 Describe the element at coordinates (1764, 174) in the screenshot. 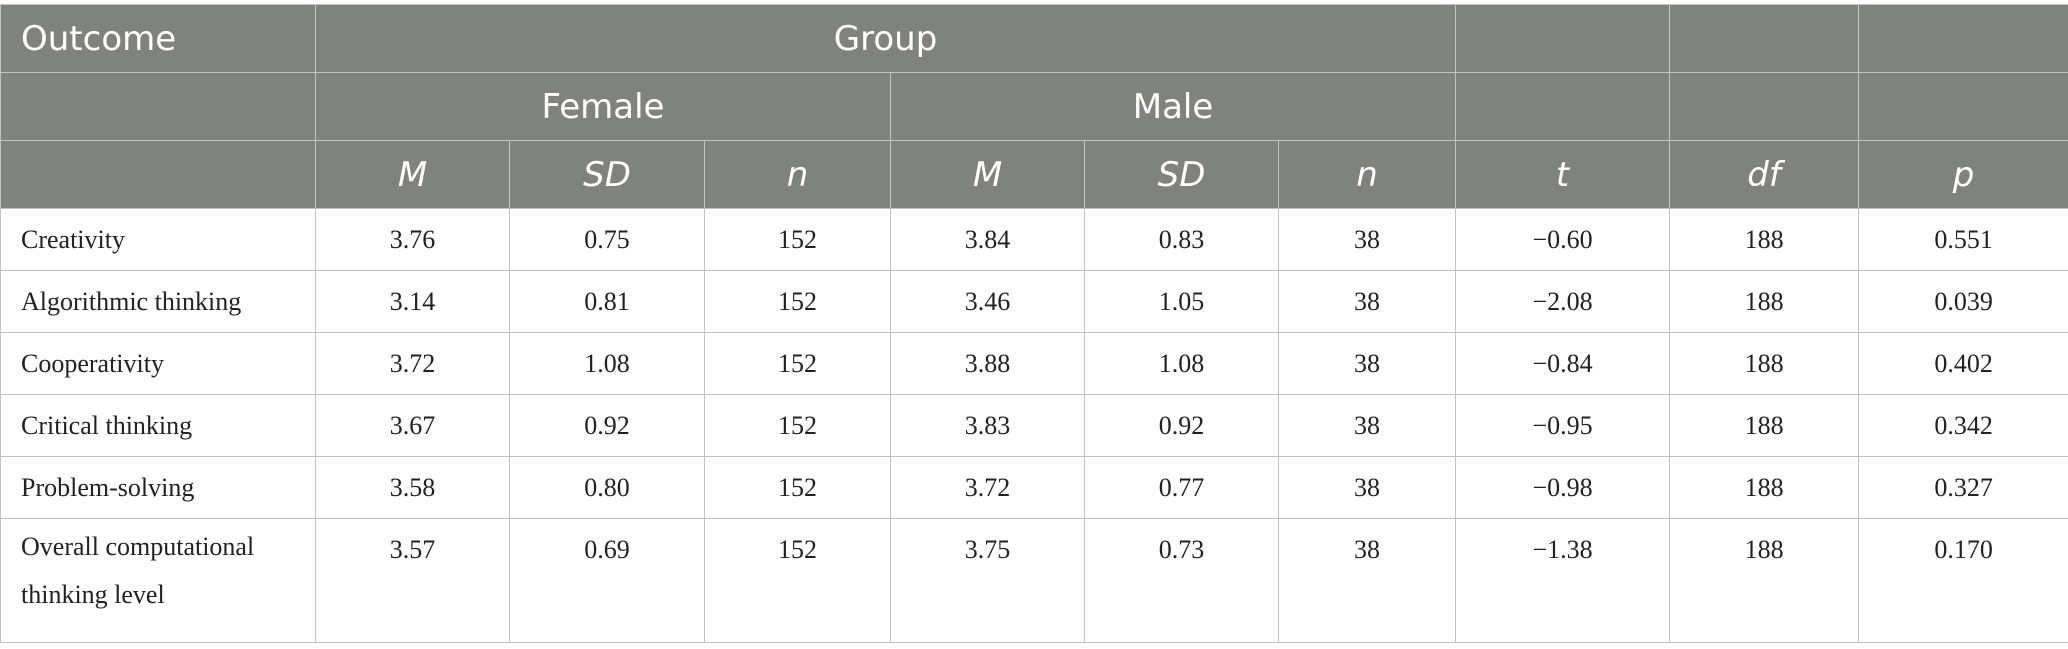

I see `header-df: df` at that location.